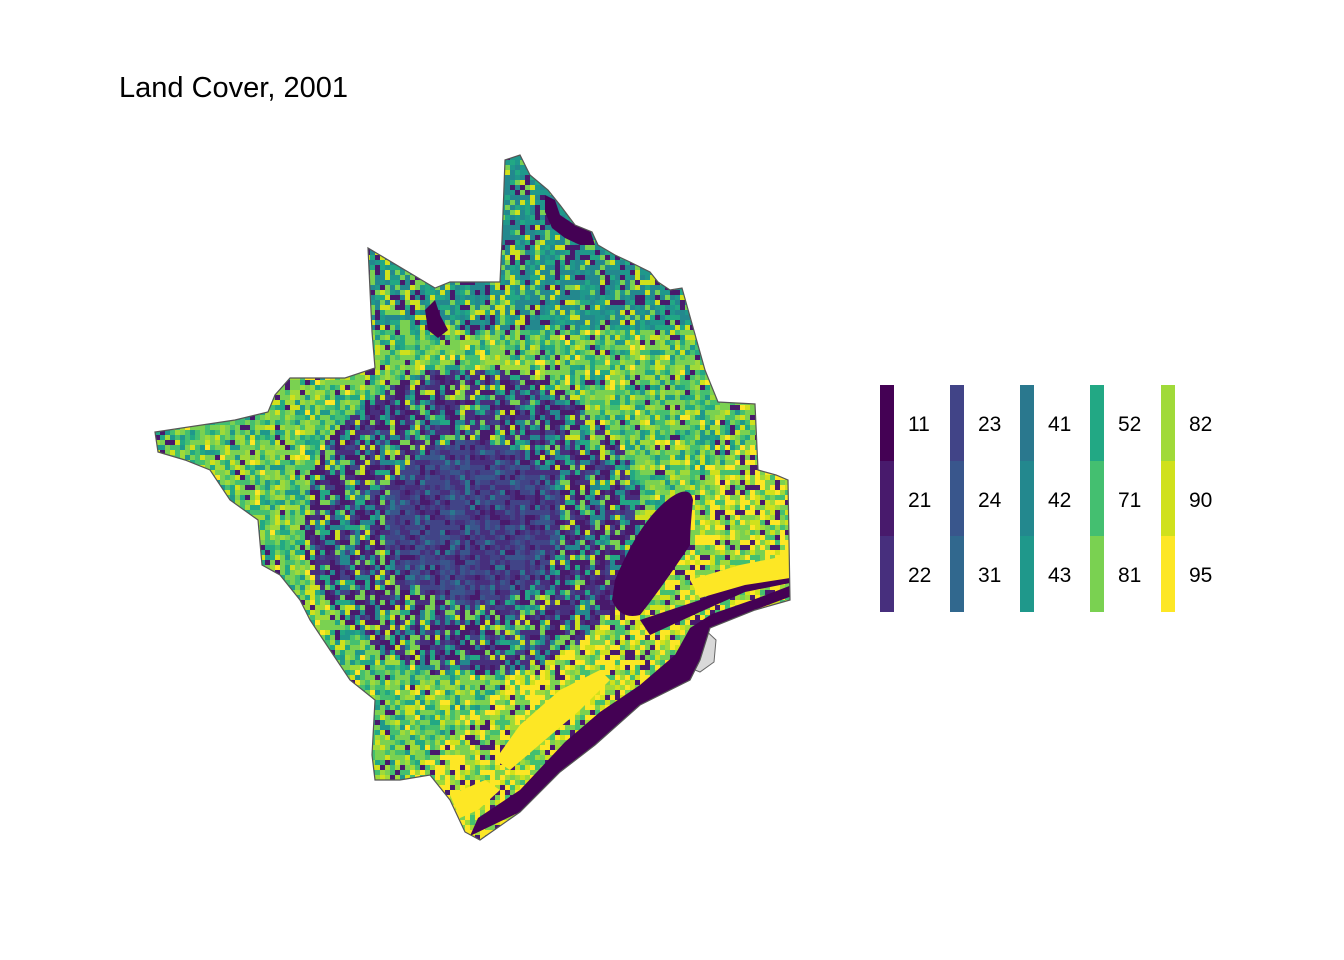 This screenshot has height=960, width=1344. Describe the element at coordinates (740, 576) in the screenshot. I see `coastal-marsh` at that location.